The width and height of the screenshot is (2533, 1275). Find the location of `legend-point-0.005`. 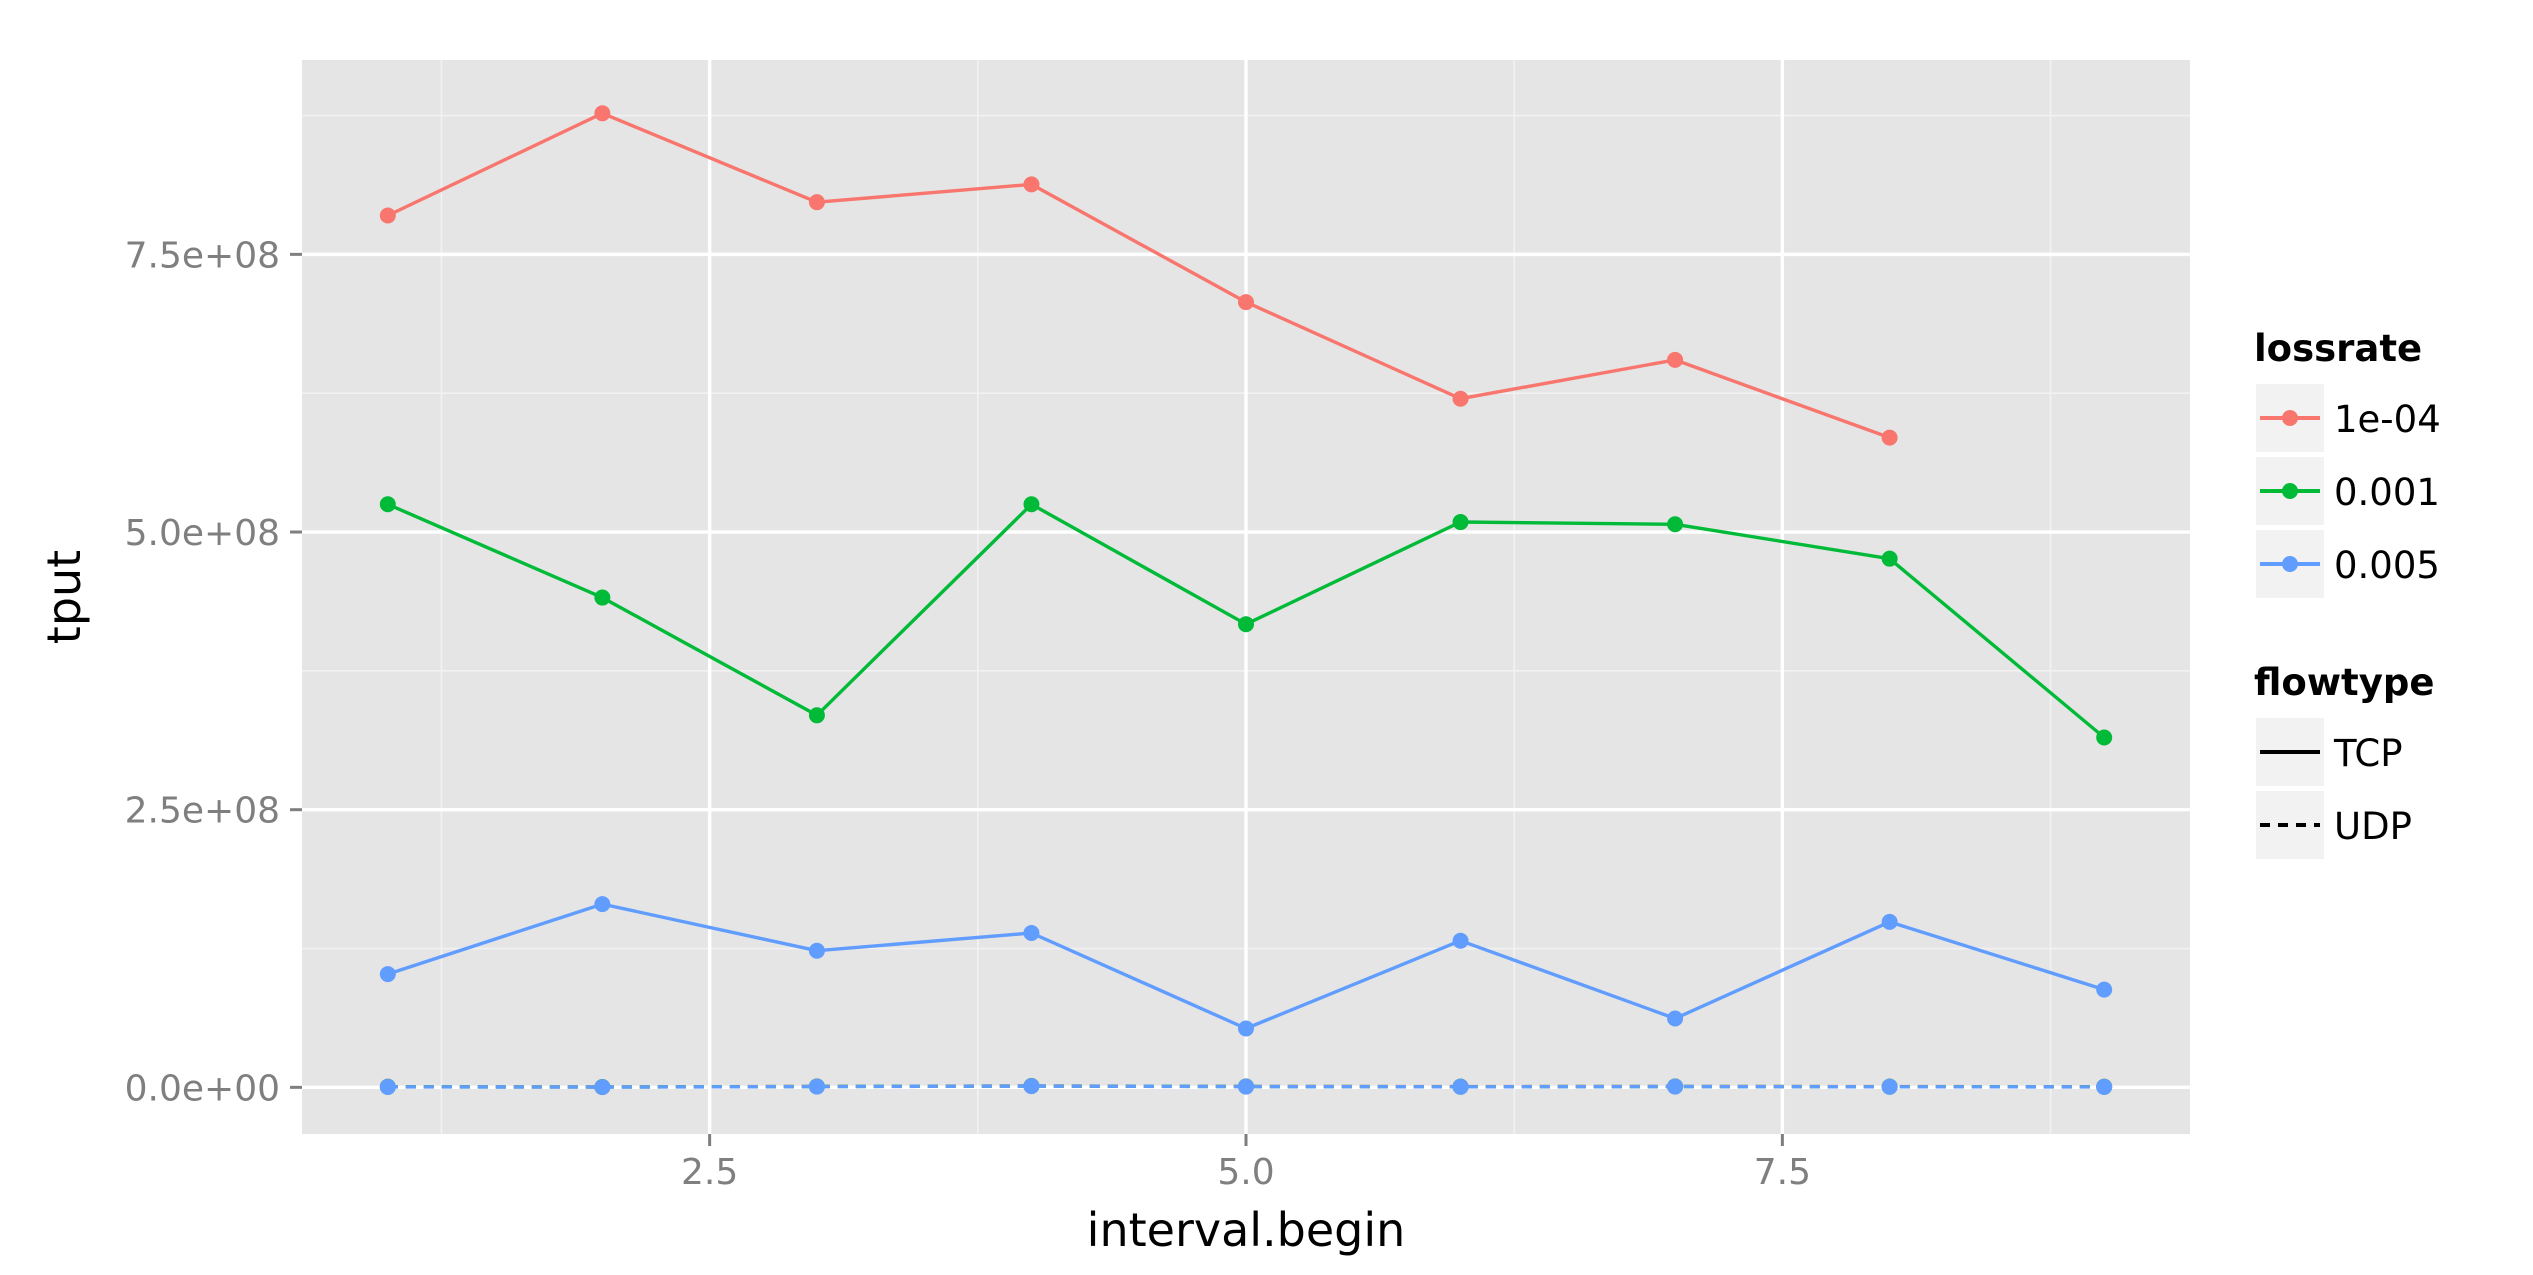

legend-point-0.005 is located at coordinates (2290, 564).